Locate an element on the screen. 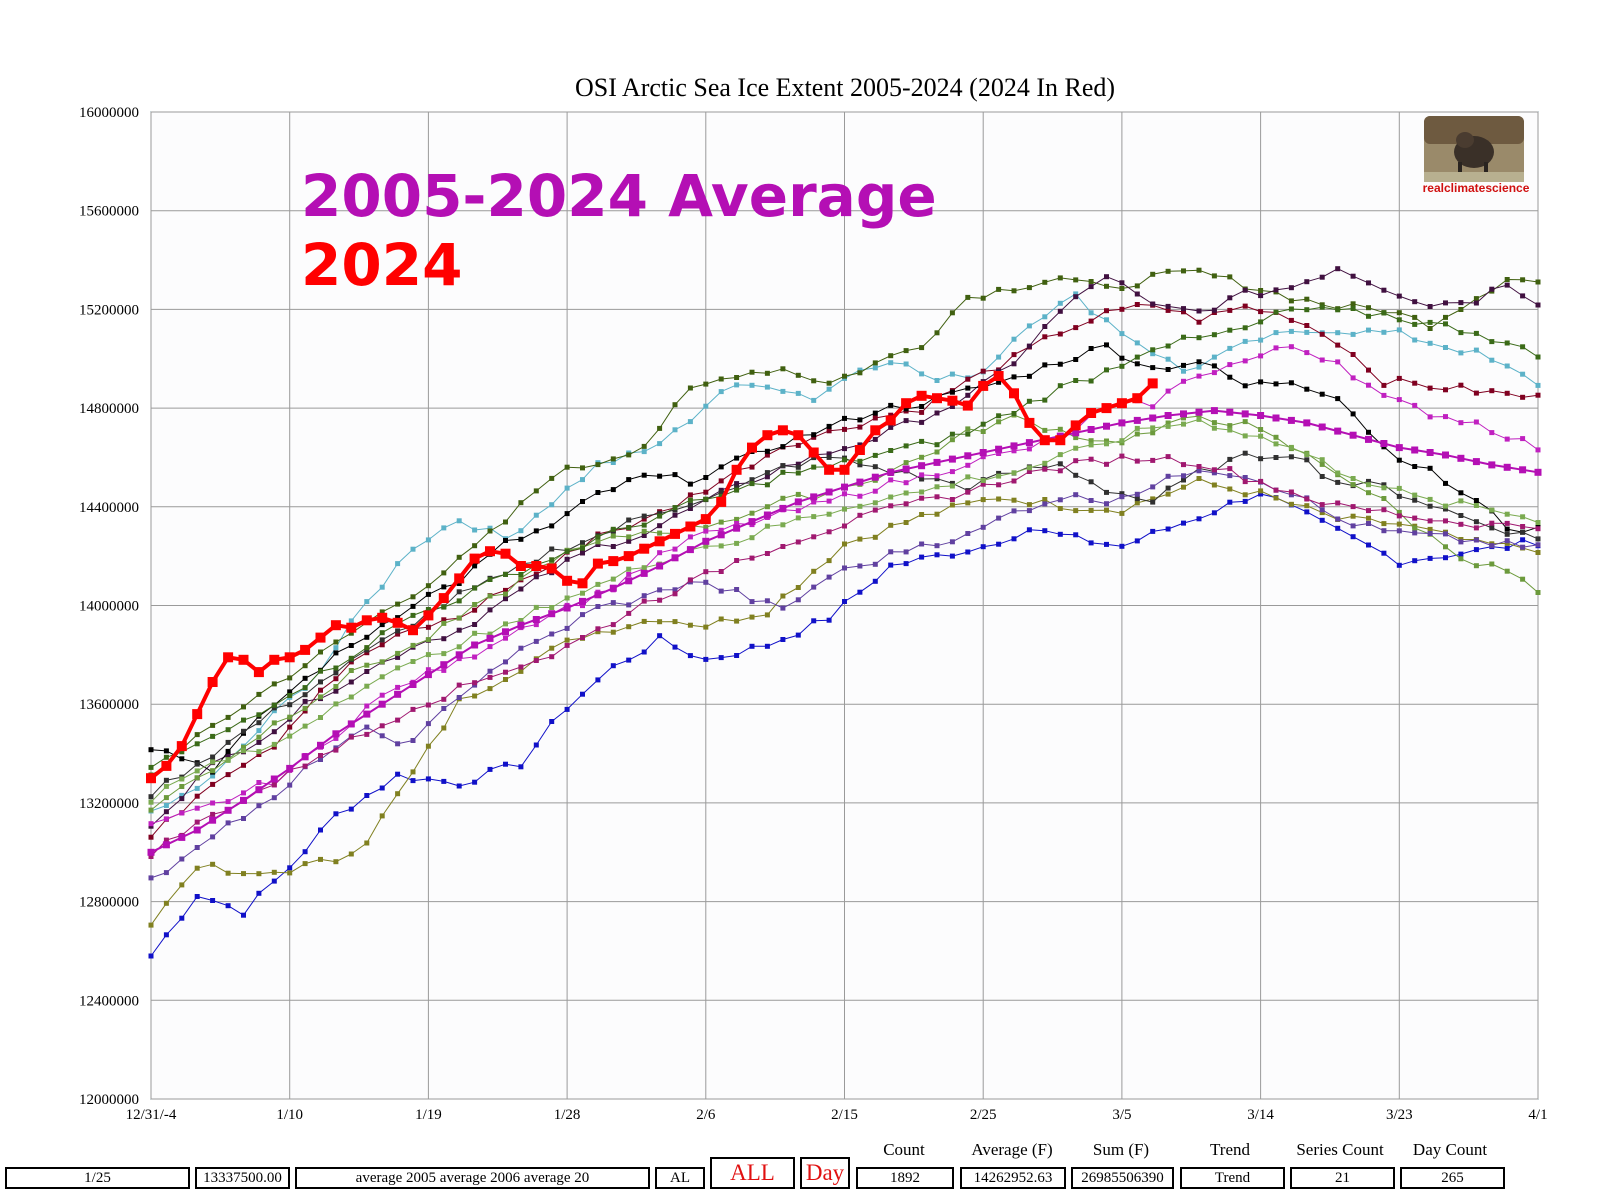 The width and height of the screenshot is (1600, 1200). value-field: 13337500.00 is located at coordinates (242, 1178).